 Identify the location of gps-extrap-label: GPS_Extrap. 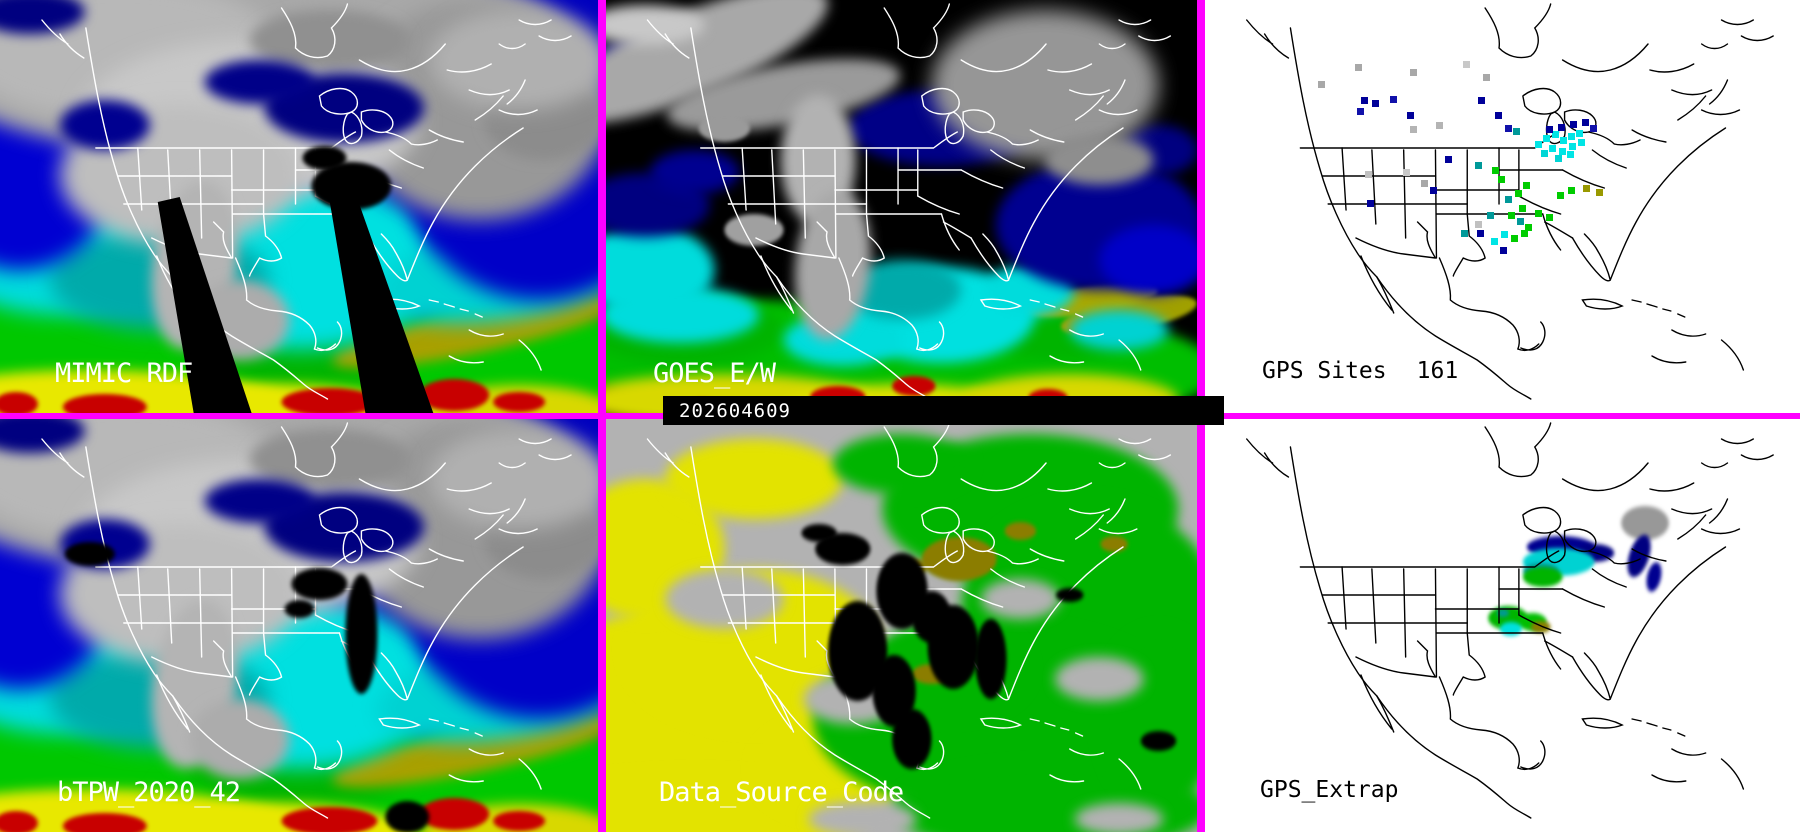
(1329, 790).